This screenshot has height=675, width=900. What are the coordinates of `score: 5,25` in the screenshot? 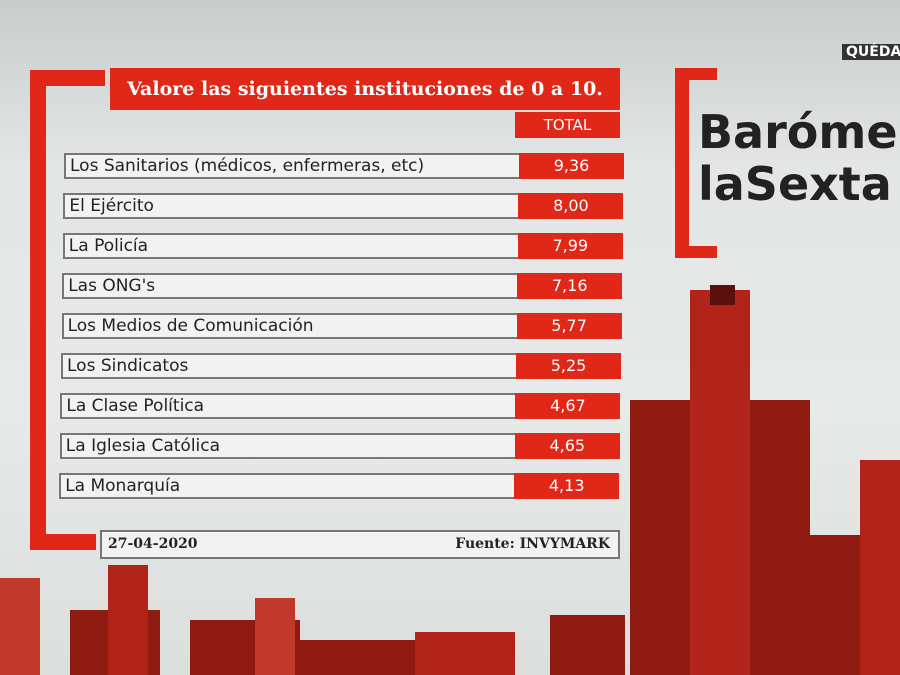 It's located at (568, 366).